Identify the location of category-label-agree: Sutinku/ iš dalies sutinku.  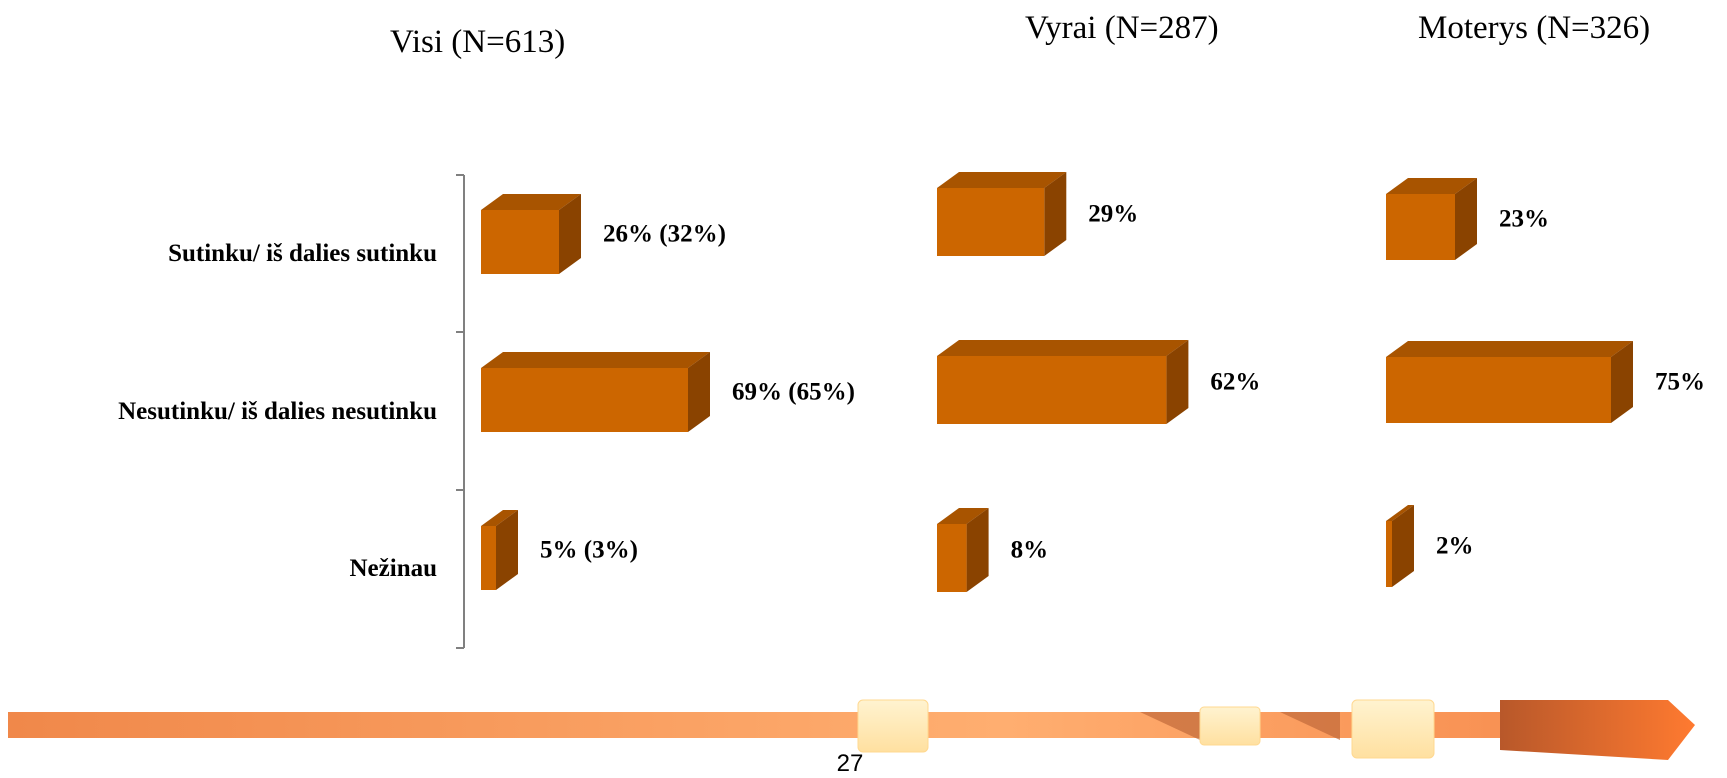
(302, 253).